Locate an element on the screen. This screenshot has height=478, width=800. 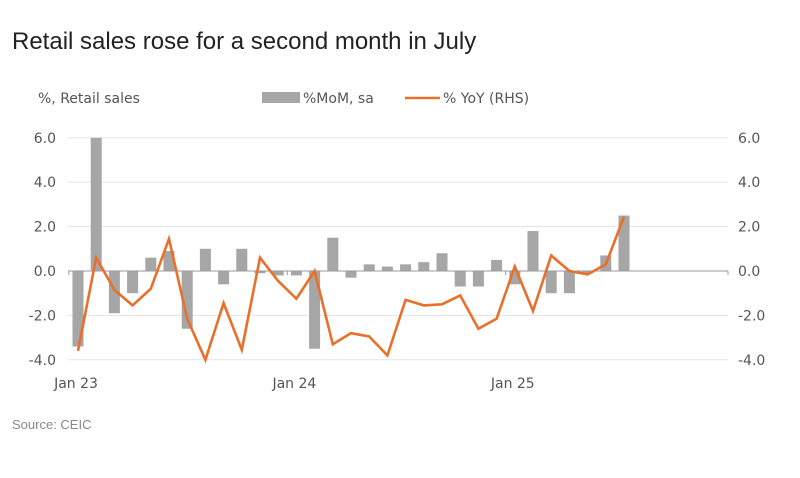
left-tick-label: -4.0 is located at coordinates (42, 361).